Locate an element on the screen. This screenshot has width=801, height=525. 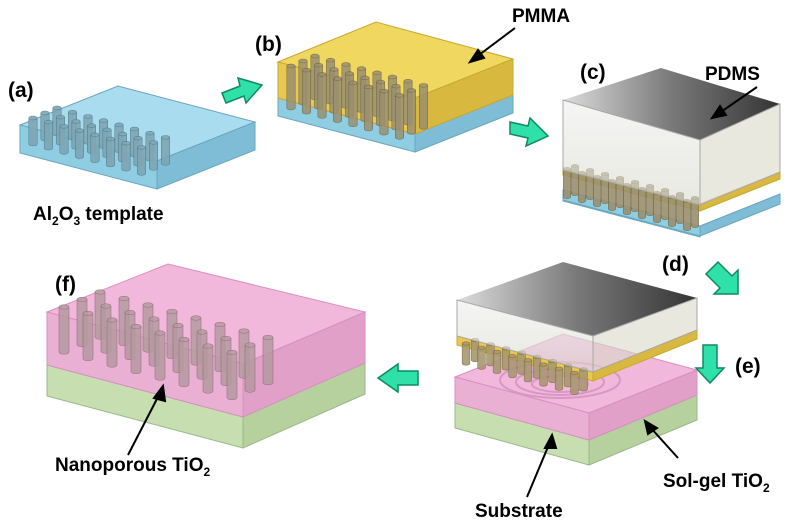
template-pores is located at coordinates (99, 140).